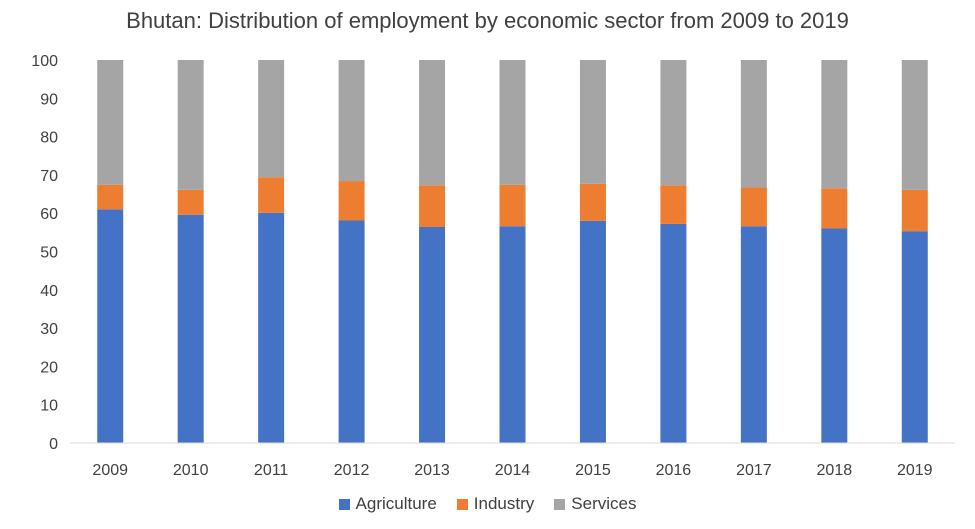 Image resolution: width=975 pixels, height=529 pixels. I want to click on y-tick-label: 70, so click(49, 176).